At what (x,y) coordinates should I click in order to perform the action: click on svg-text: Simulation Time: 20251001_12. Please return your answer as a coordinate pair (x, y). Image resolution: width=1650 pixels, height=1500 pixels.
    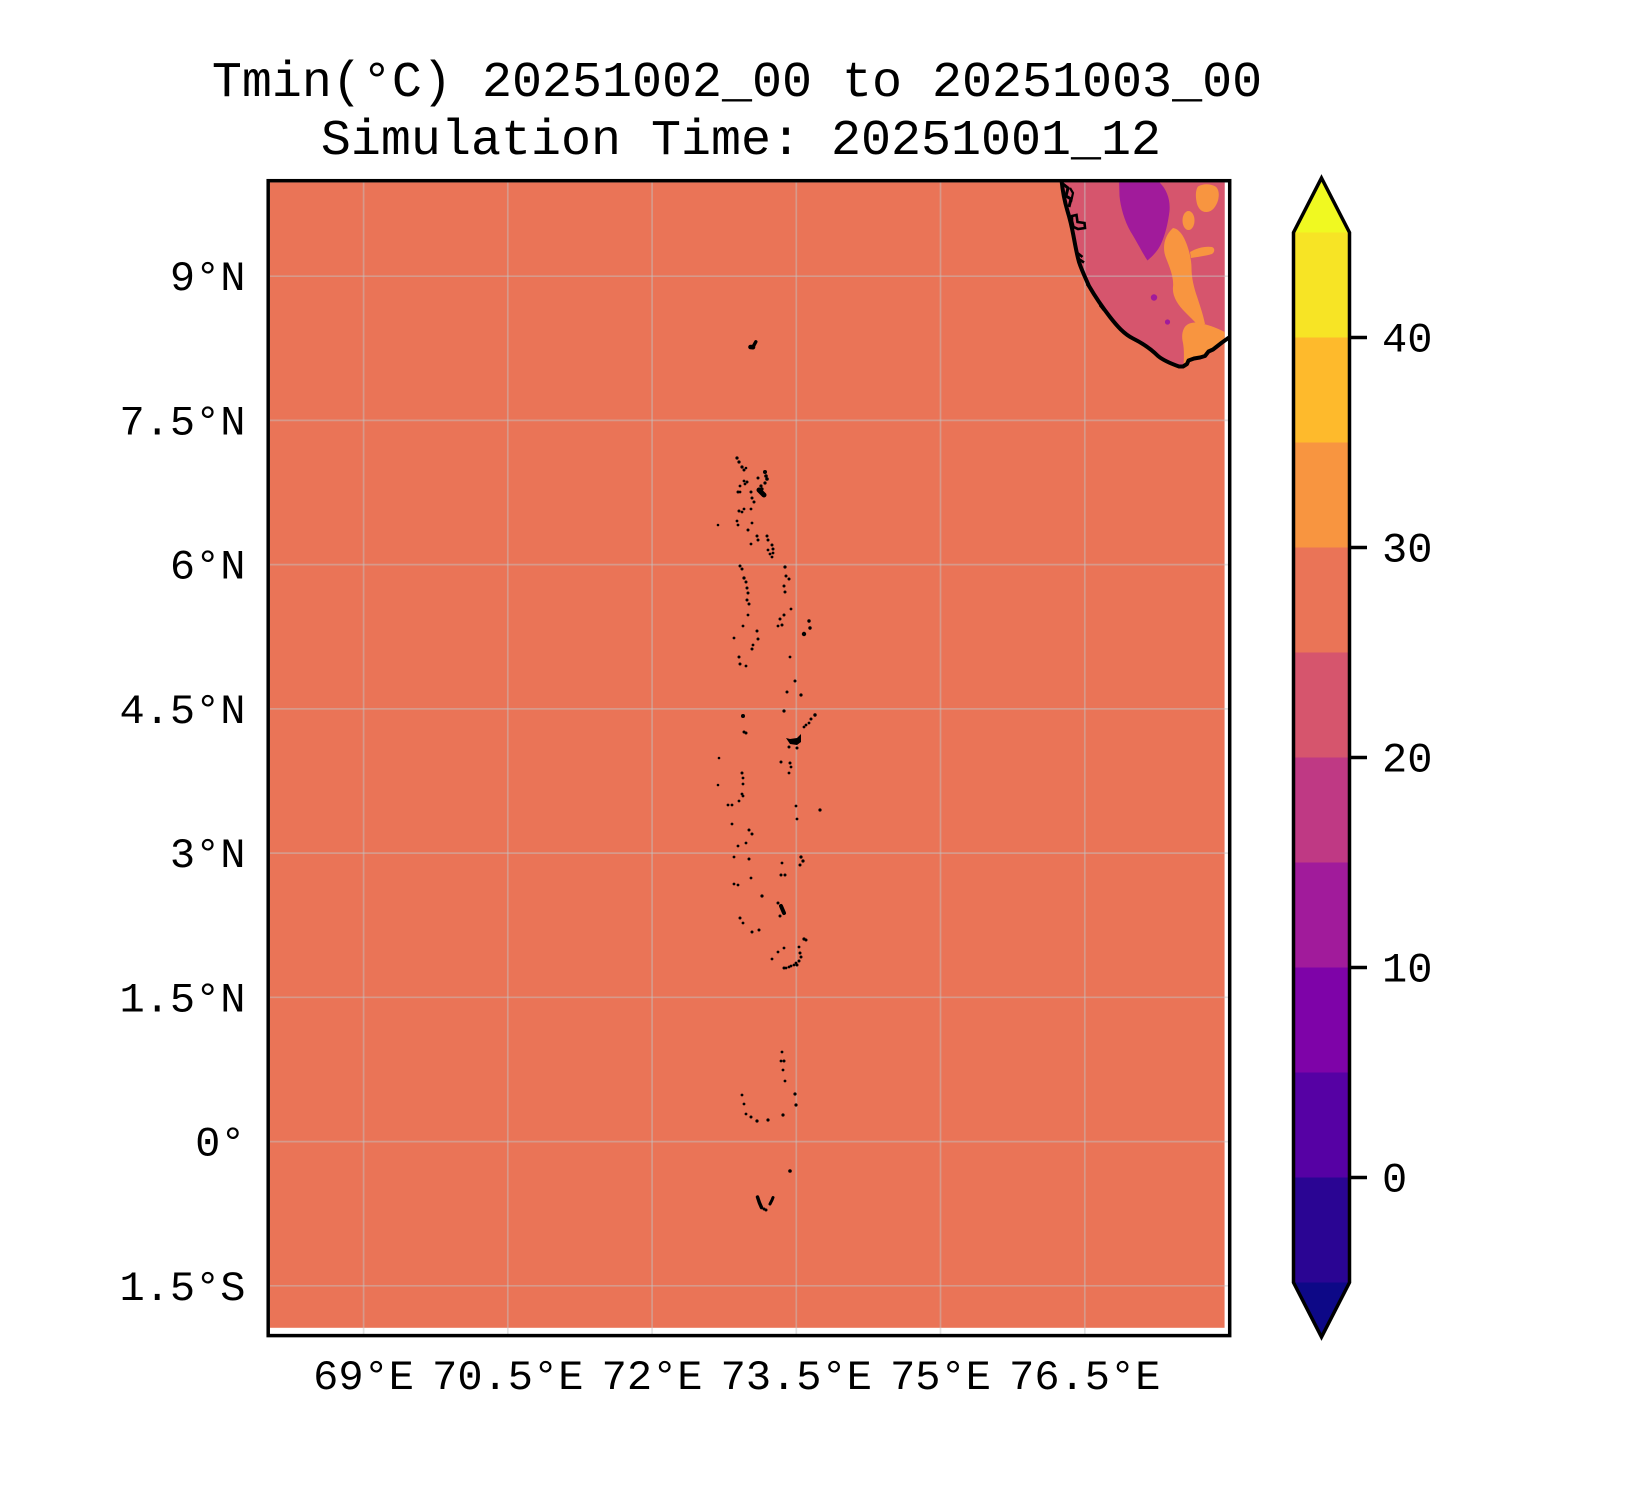
    Looking at the image, I should click on (741, 141).